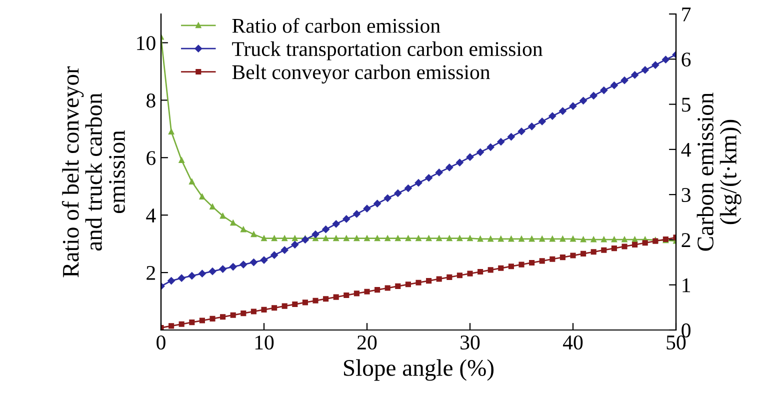 This screenshot has height=409, width=784. What do you see at coordinates (686, 15) in the screenshot?
I see `y2-tick-label: 7` at bounding box center [686, 15].